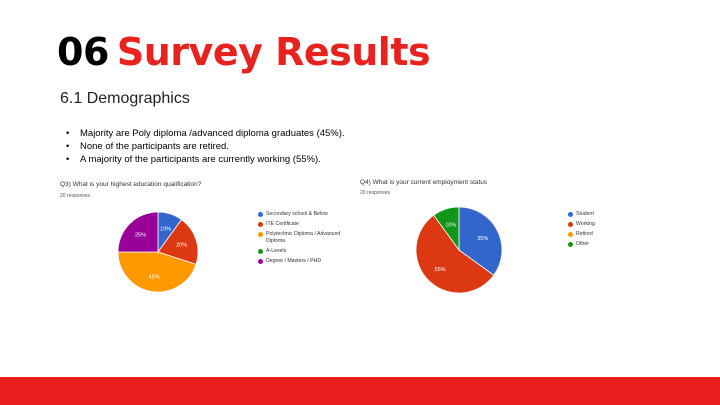 The height and width of the screenshot is (405, 720). What do you see at coordinates (83, 52) in the screenshot?
I see `title-number: 06` at bounding box center [83, 52].